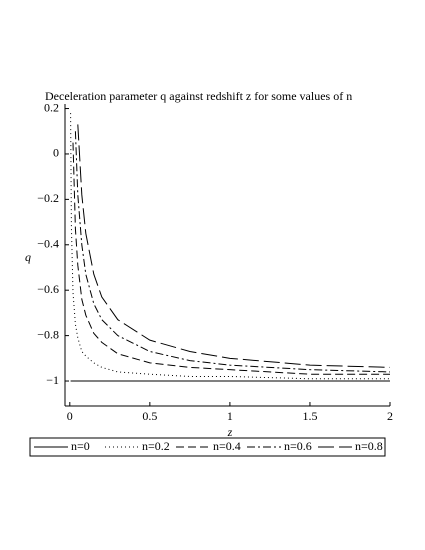 The width and height of the screenshot is (425, 550). What do you see at coordinates (48, 334) in the screenshot?
I see `y-tick-label: −0.8` at bounding box center [48, 334].